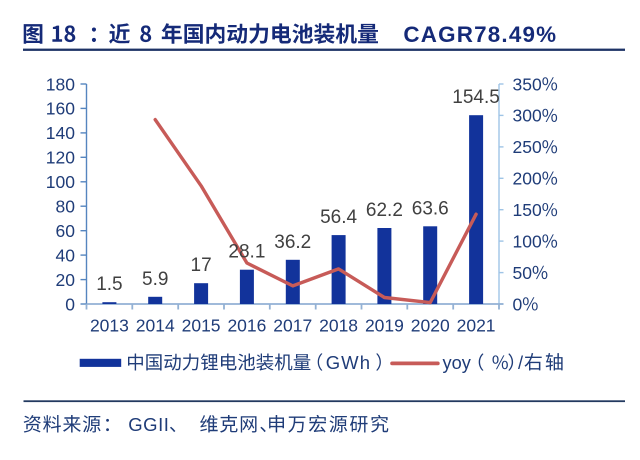 This screenshot has height=460, width=640. Describe the element at coordinates (60, 109) in the screenshot. I see `svg-text: 160` at that location.